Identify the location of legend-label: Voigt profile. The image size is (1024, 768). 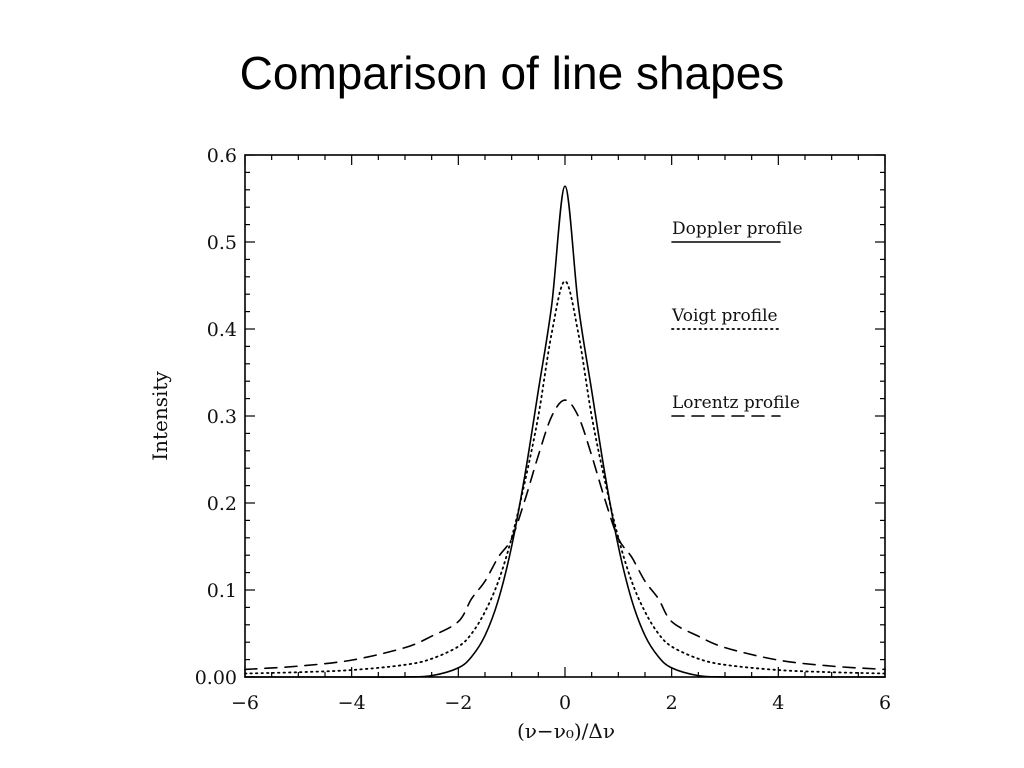
(724, 316).